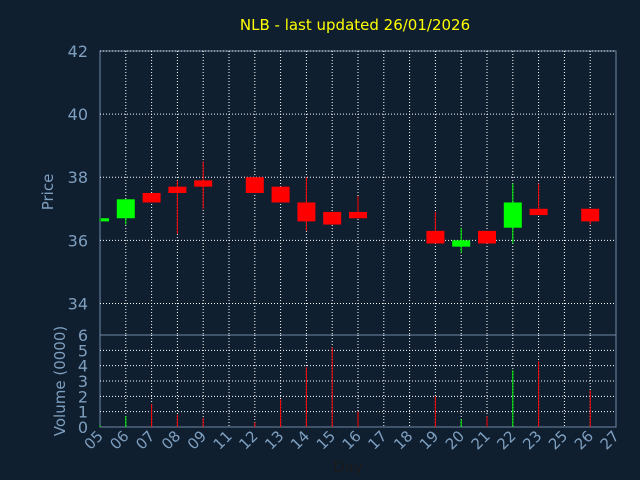 Image resolution: width=640 pixels, height=480 pixels. I want to click on volume-tick-label: 3, so click(83, 381).